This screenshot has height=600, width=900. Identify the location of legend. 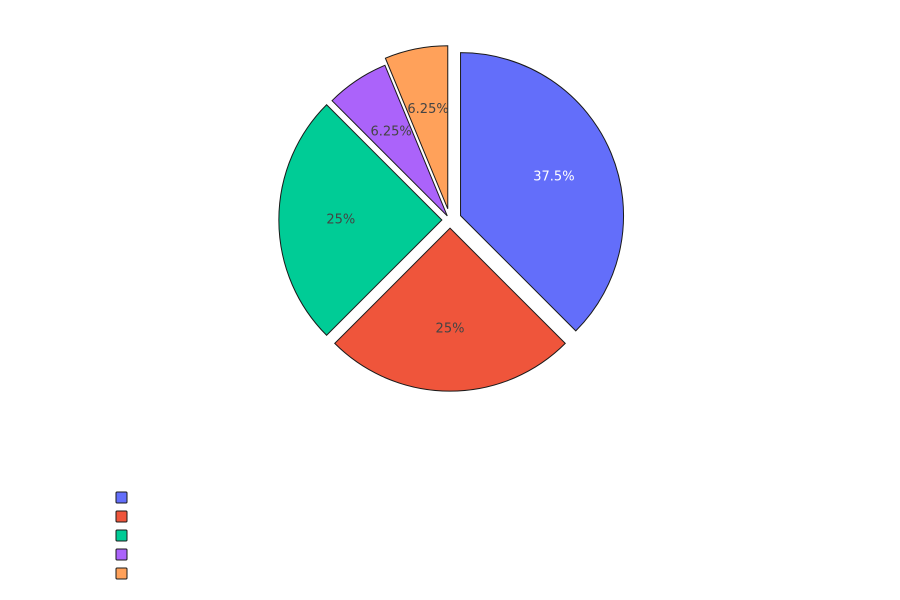
(121, 535).